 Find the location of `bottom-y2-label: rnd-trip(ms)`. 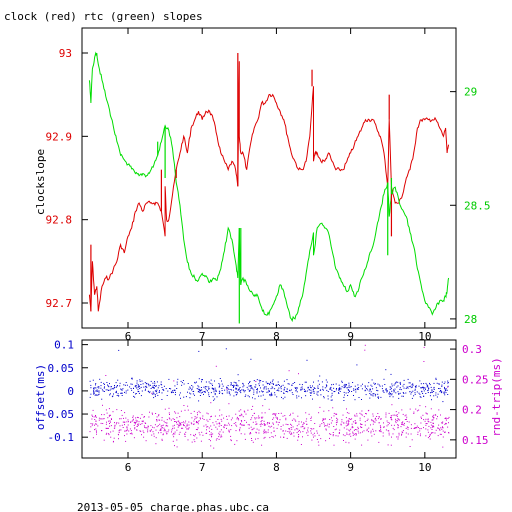

bottom-y2-label: rnd-trip(ms) is located at coordinates (496, 396).